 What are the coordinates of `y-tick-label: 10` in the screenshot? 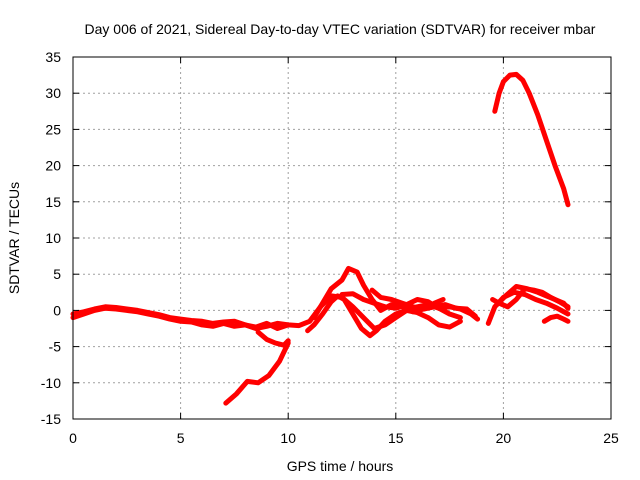 It's located at (53, 238).